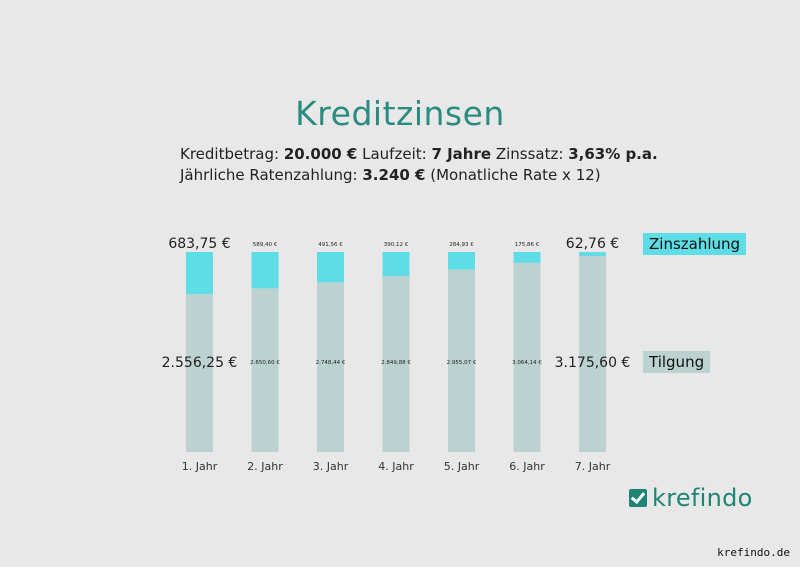  Describe the element at coordinates (265, 466) in the screenshot. I see `category-label-2: 2. Jahr` at that location.